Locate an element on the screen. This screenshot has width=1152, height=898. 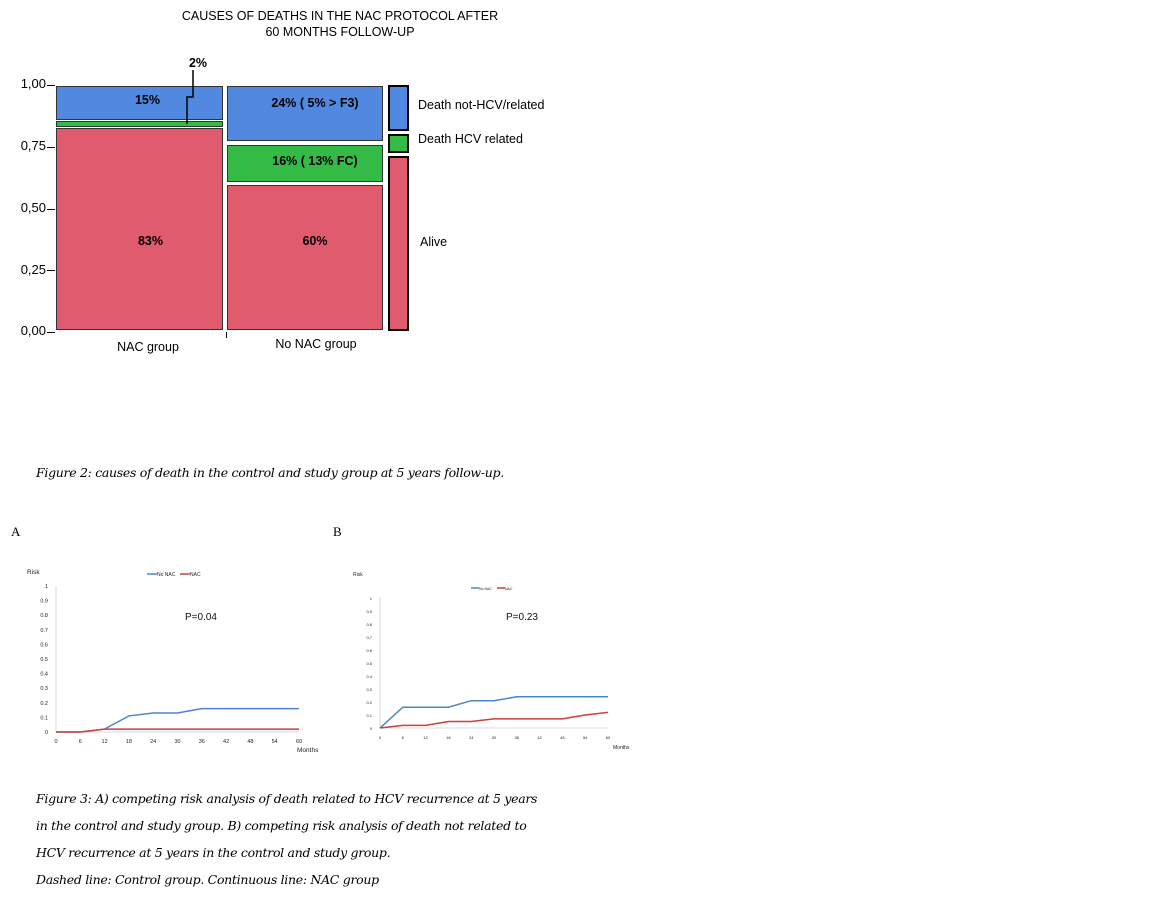
y-tick-label: 1,00 is located at coordinates (33, 83).